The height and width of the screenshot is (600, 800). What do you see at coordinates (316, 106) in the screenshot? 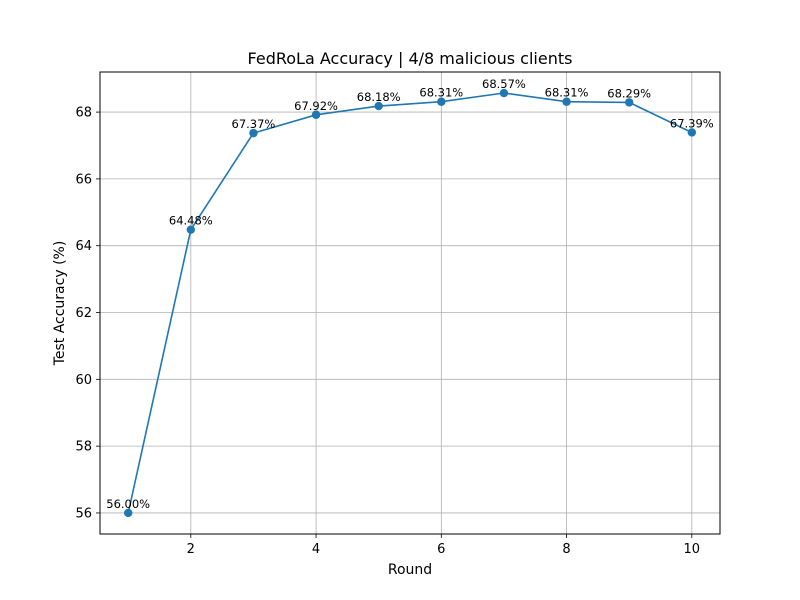
I see `data-label: 67.92%` at bounding box center [316, 106].